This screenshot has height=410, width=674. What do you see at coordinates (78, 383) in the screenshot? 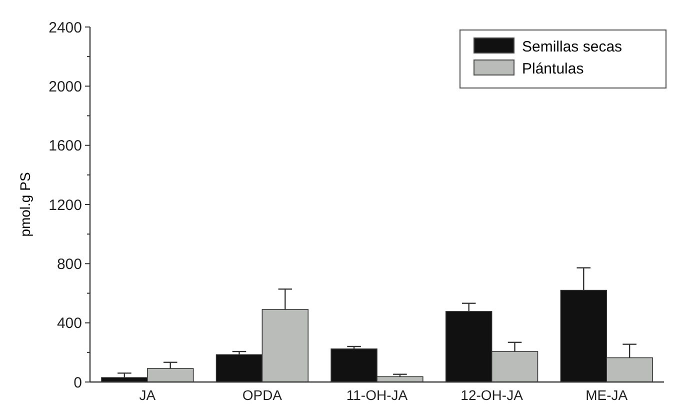
I see `y-tick-label: 0` at bounding box center [78, 383].